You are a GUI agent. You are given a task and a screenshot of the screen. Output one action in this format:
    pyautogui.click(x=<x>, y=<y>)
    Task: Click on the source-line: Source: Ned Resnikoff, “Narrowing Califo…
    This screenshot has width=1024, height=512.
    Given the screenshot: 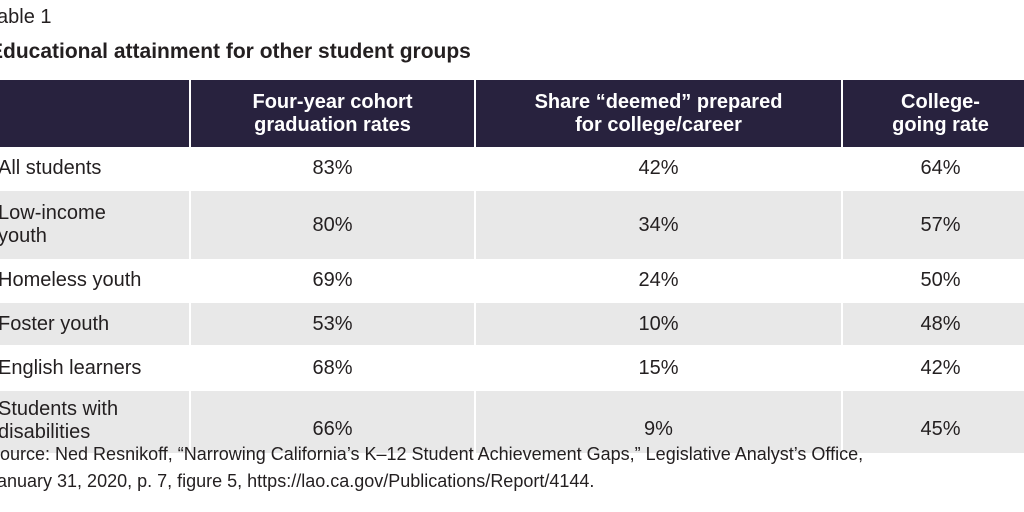 What is the action you would take?
    pyautogui.click(x=432, y=454)
    